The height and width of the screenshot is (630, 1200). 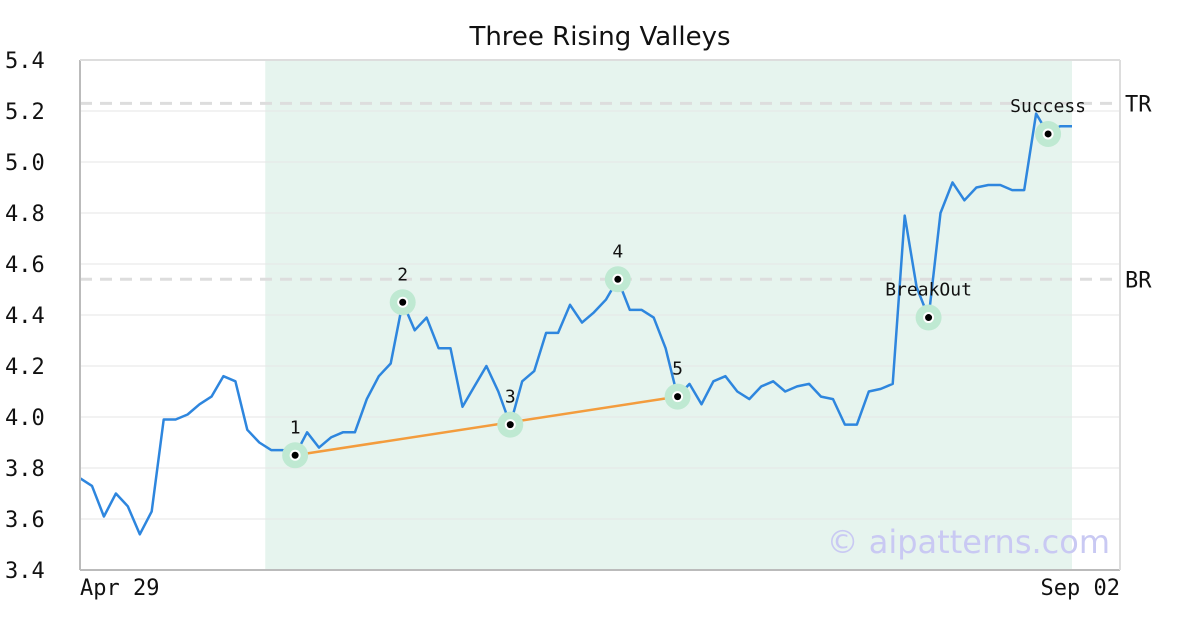 What do you see at coordinates (510, 397) in the screenshot?
I see `point-label: 3` at bounding box center [510, 397].